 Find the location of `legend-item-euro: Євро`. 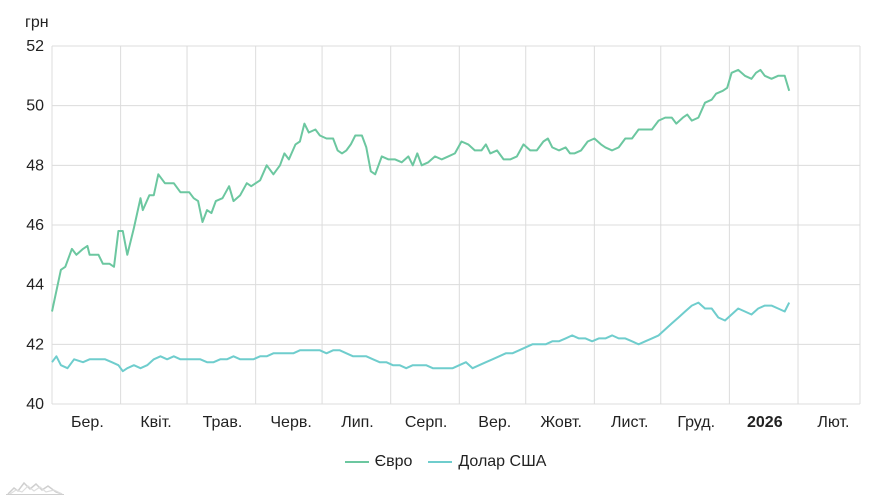

legend-item-euro: Євро is located at coordinates (378, 462).